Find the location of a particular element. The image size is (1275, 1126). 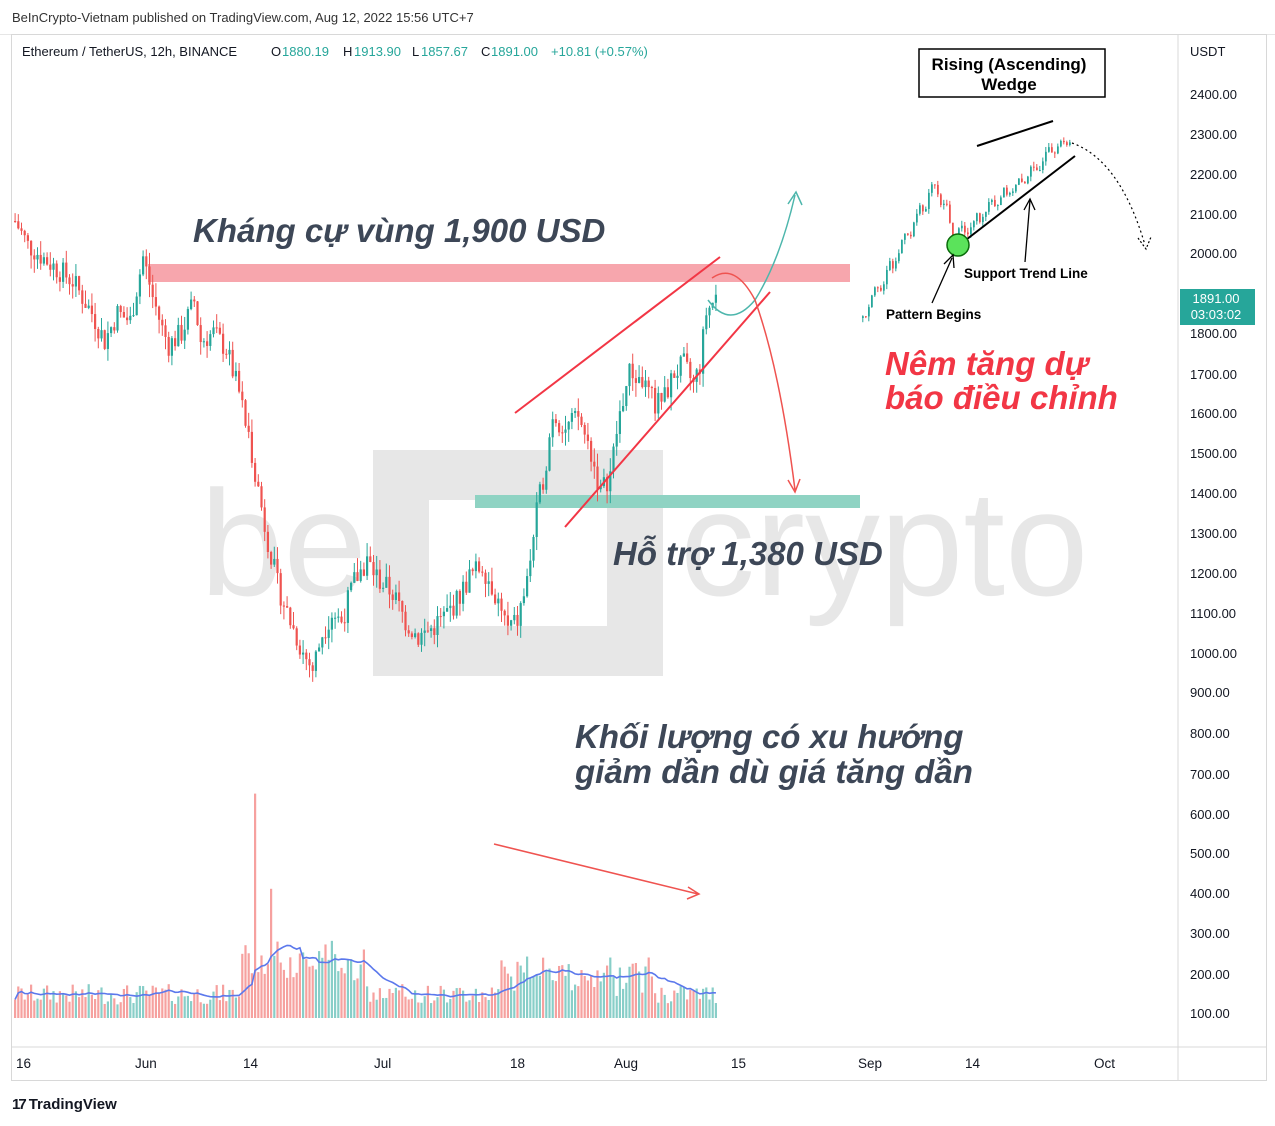

support-label-arrow is located at coordinates (1027, 231).